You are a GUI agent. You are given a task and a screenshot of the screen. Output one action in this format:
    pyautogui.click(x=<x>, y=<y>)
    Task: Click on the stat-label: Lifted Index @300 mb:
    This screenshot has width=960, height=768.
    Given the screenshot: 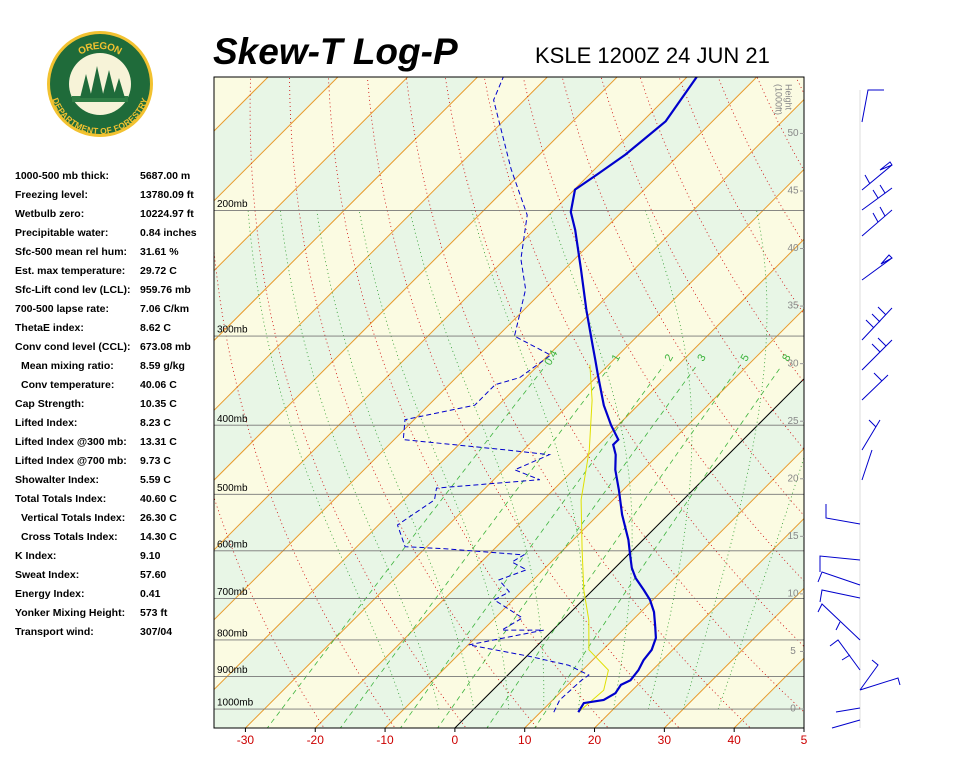 What is the action you would take?
    pyautogui.click(x=71, y=442)
    